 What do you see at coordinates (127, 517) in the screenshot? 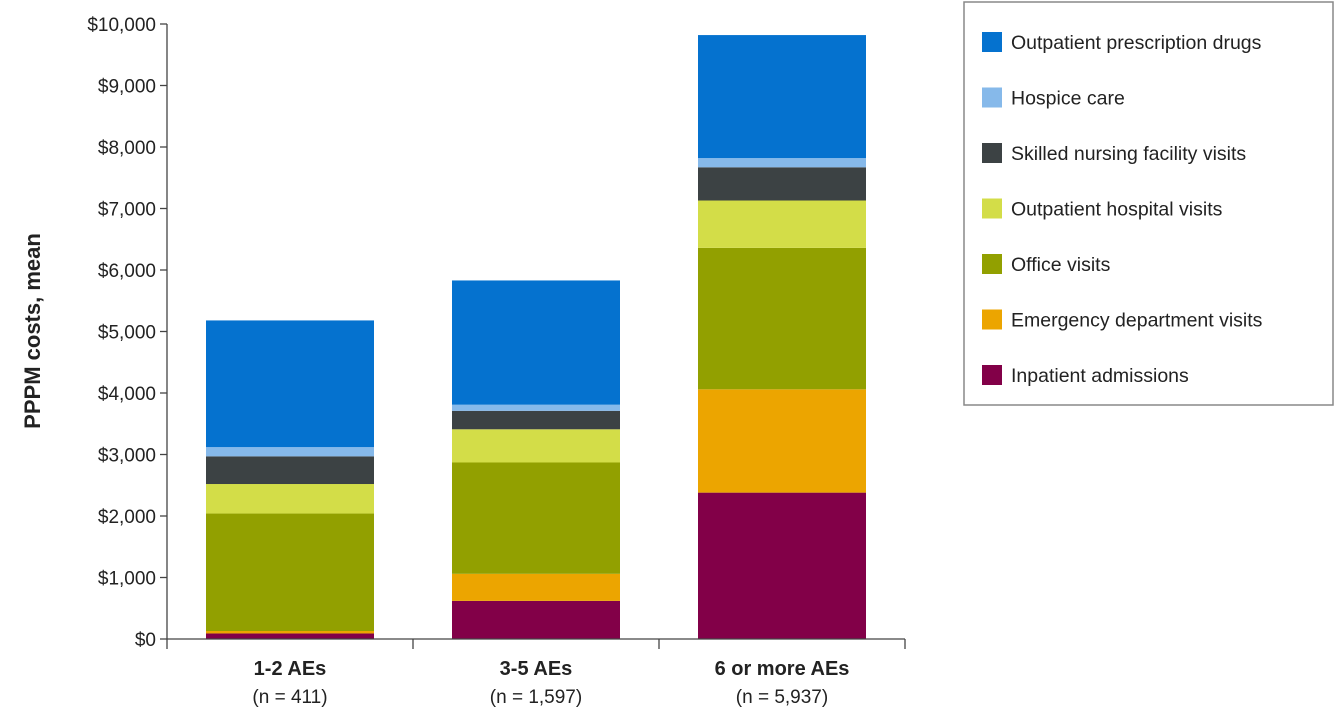
I see `y-tick-label: $2,000` at bounding box center [127, 517].